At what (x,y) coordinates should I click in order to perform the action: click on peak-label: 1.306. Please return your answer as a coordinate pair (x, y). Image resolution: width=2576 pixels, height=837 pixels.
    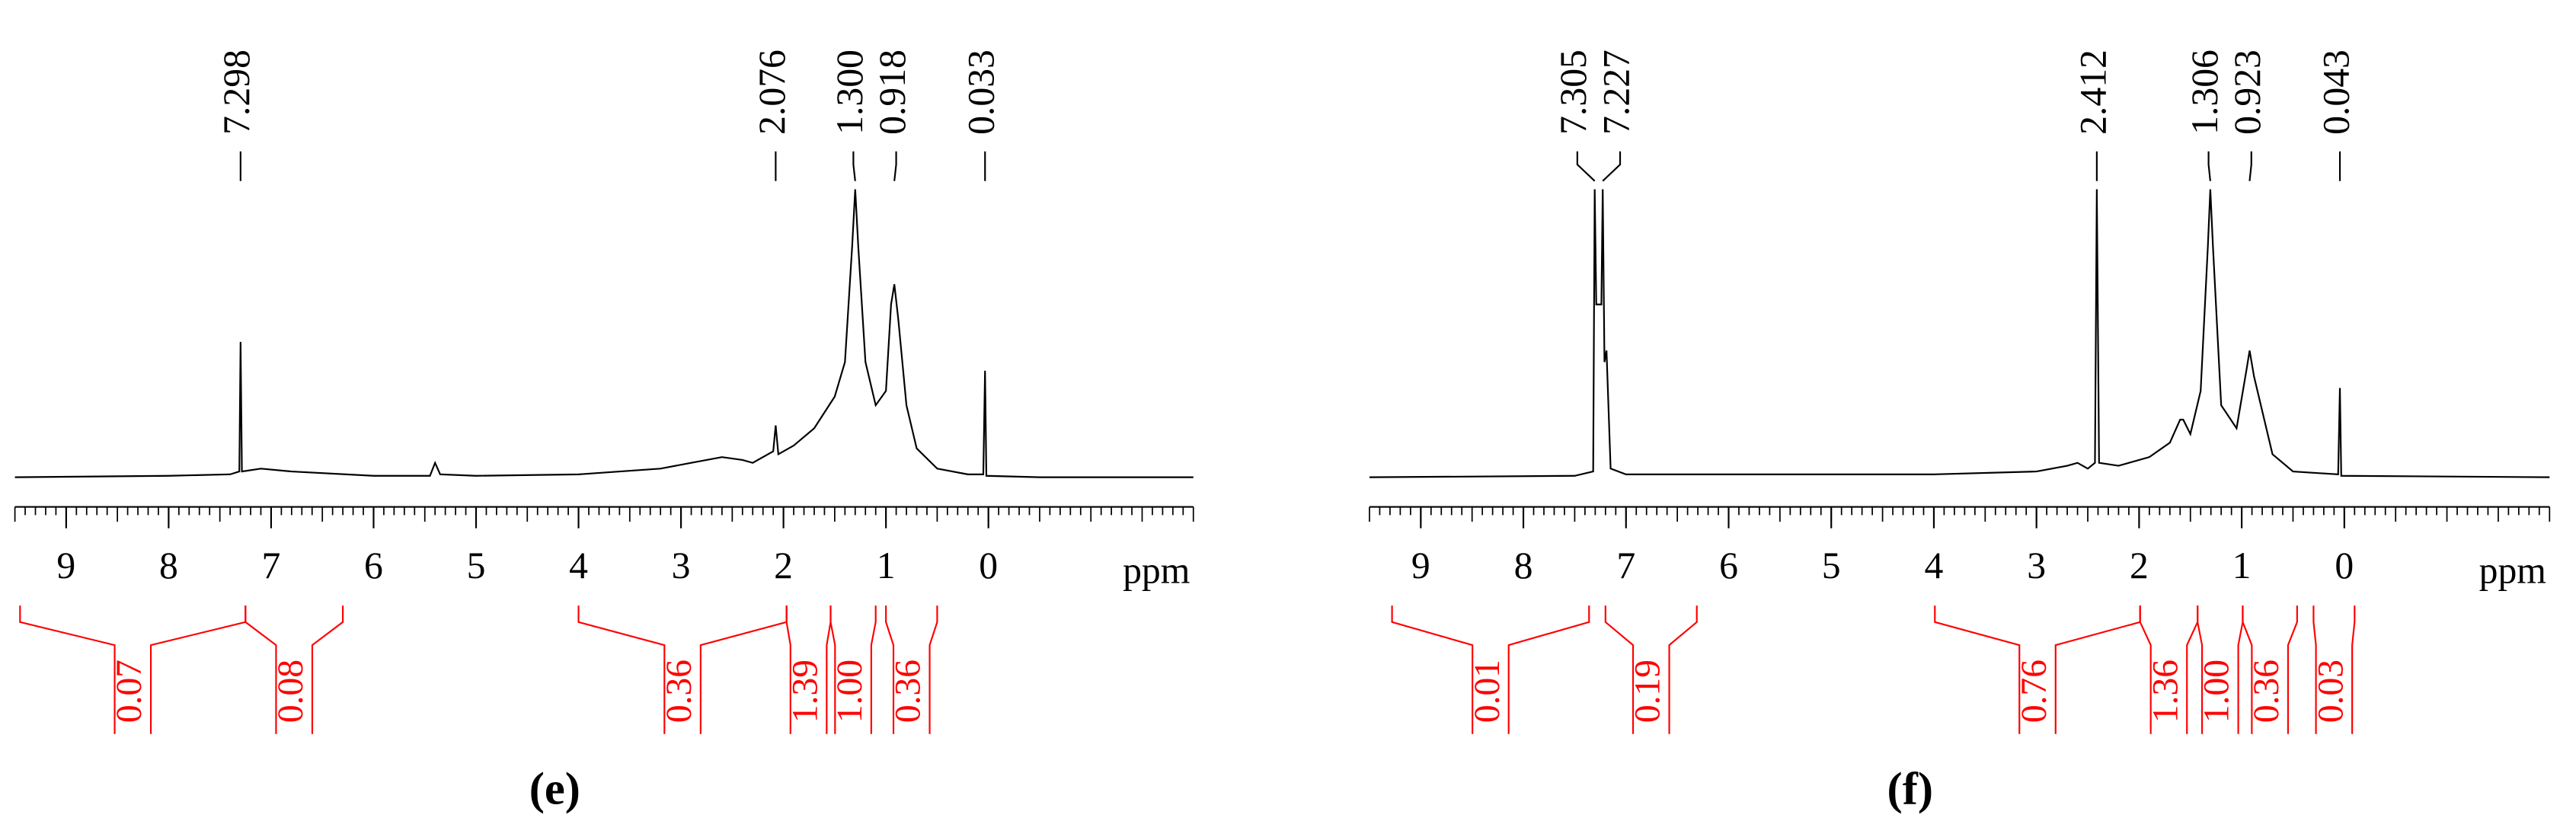
    Looking at the image, I should click on (2205, 92).